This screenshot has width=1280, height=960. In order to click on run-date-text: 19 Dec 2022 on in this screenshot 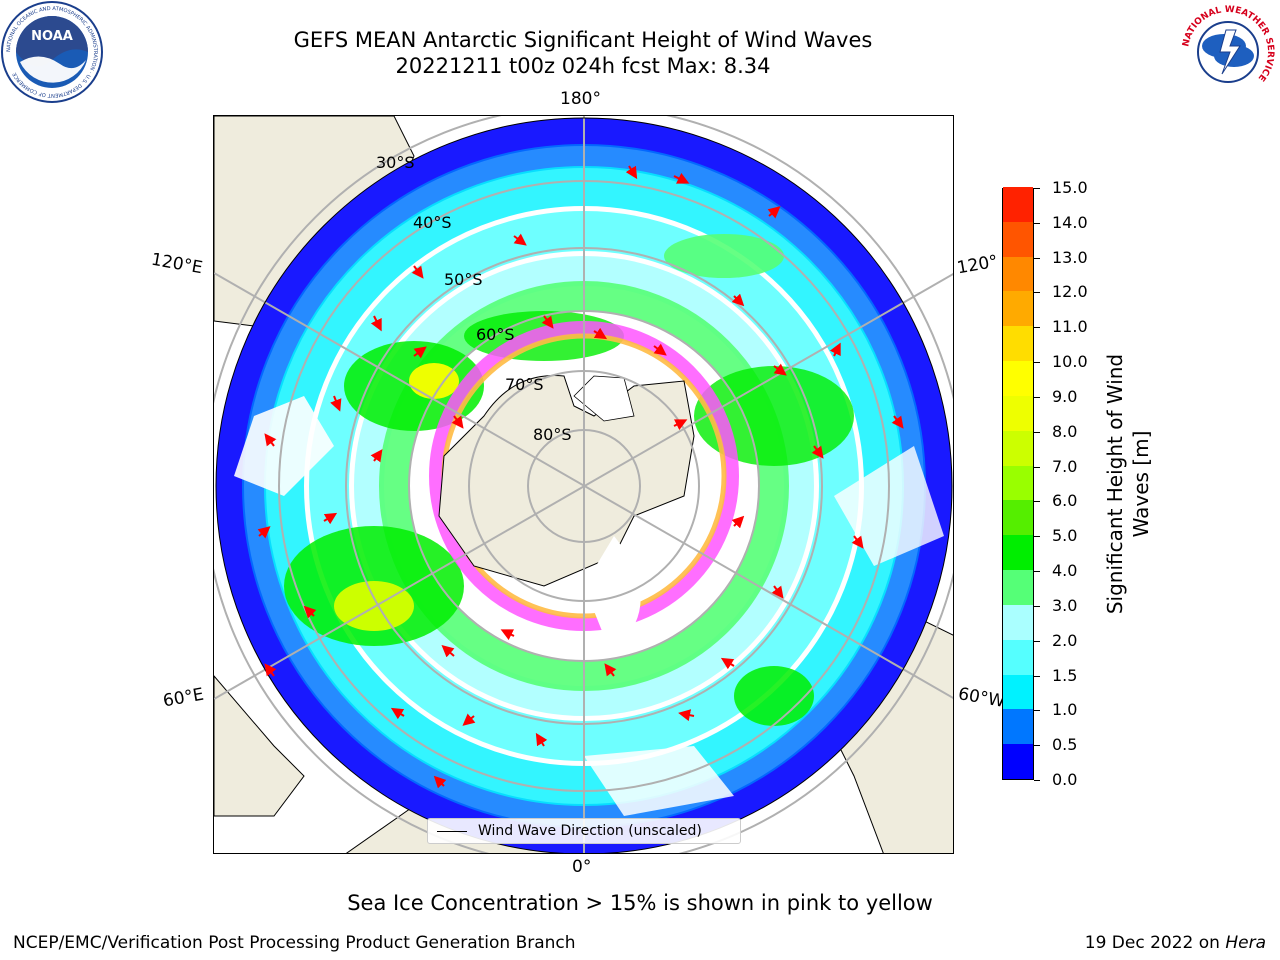, I will do `click(1155, 943)`.